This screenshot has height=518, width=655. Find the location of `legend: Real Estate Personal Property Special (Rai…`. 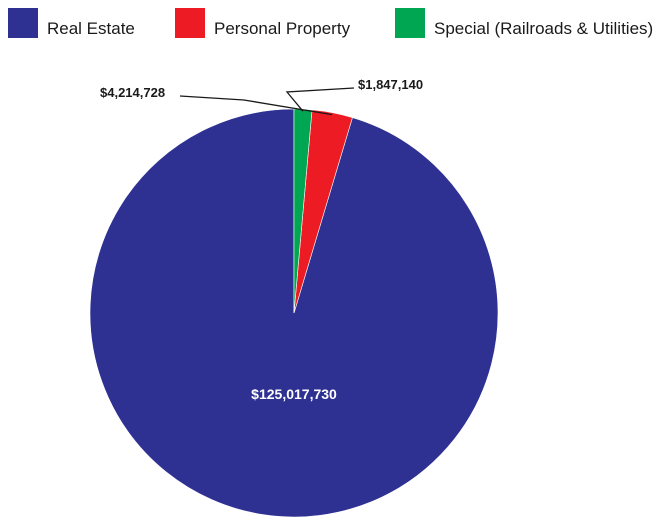

legend: Real Estate Personal Property Special (Rai… is located at coordinates (330, 23).